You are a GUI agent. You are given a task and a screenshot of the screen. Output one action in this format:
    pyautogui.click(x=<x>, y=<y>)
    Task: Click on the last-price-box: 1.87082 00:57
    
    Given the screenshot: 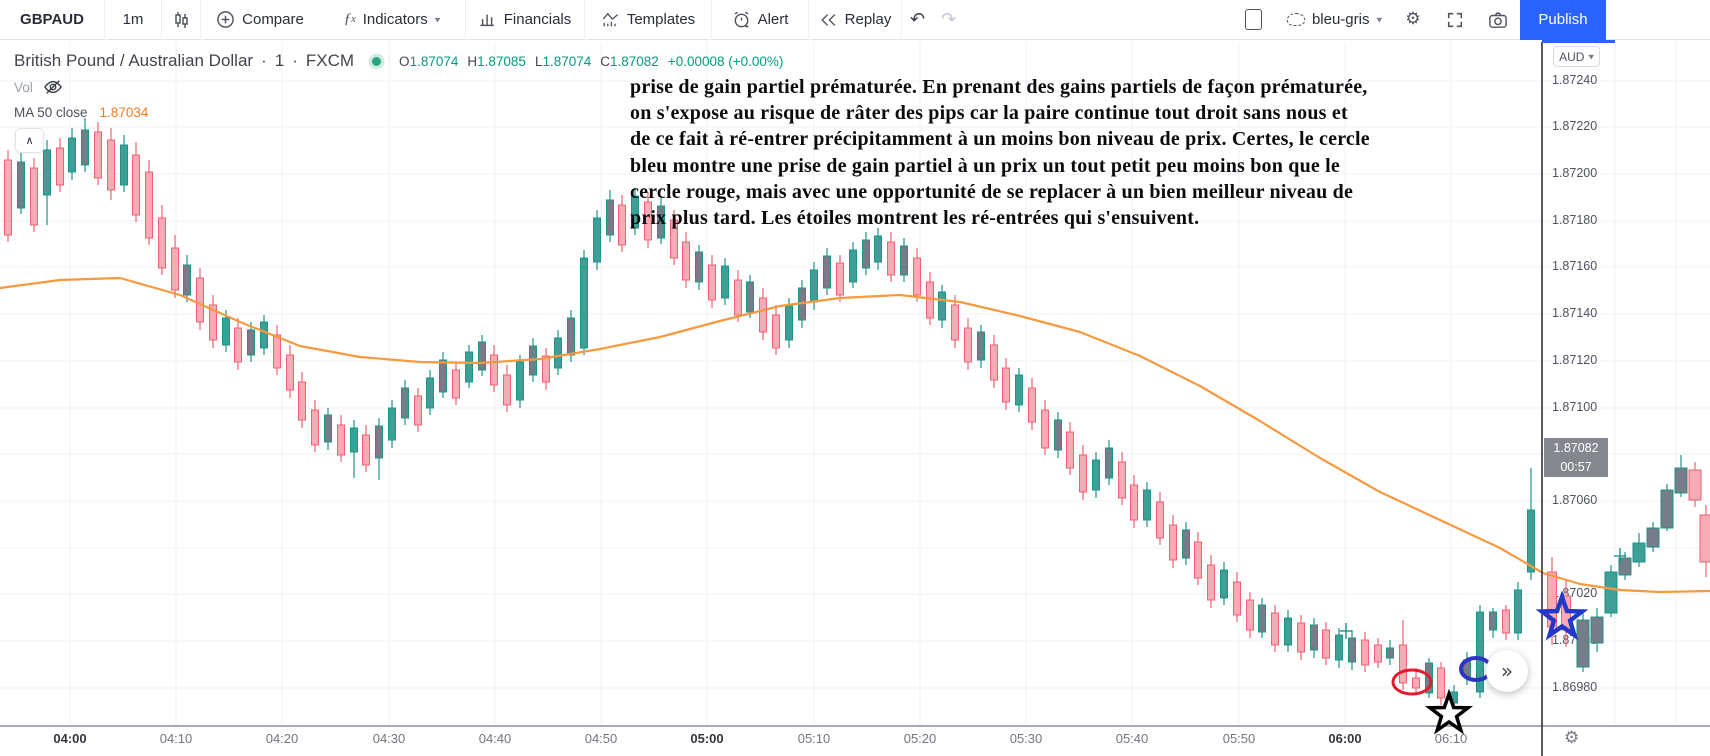 What is the action you would take?
    pyautogui.click(x=1576, y=457)
    